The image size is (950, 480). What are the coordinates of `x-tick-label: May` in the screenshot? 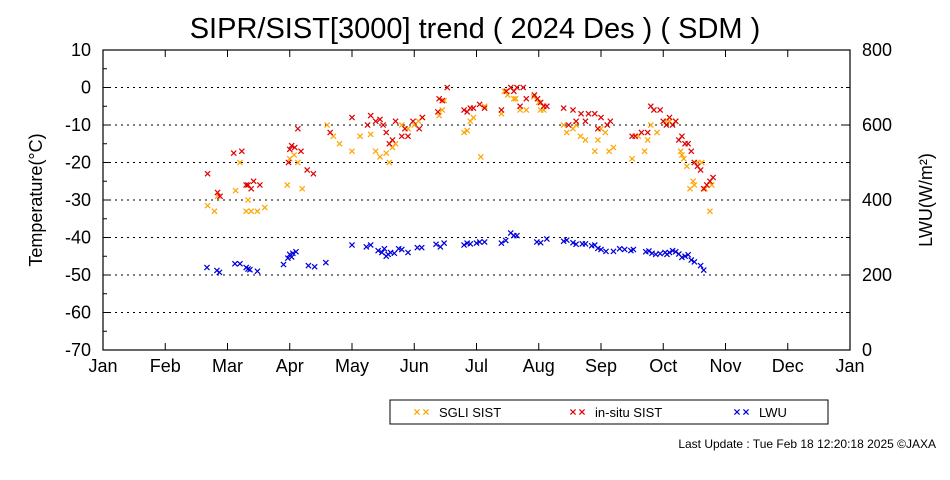 It's located at (352, 366).